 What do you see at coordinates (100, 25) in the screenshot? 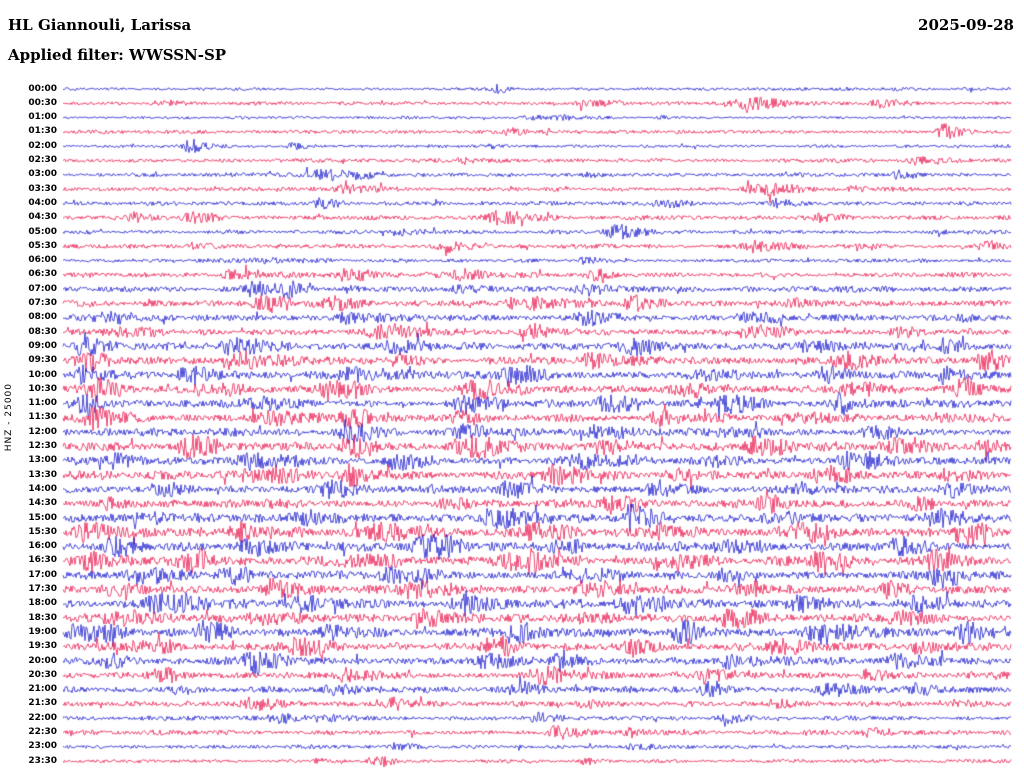
I see `station-title: HL Giannouli, Larissa` at bounding box center [100, 25].